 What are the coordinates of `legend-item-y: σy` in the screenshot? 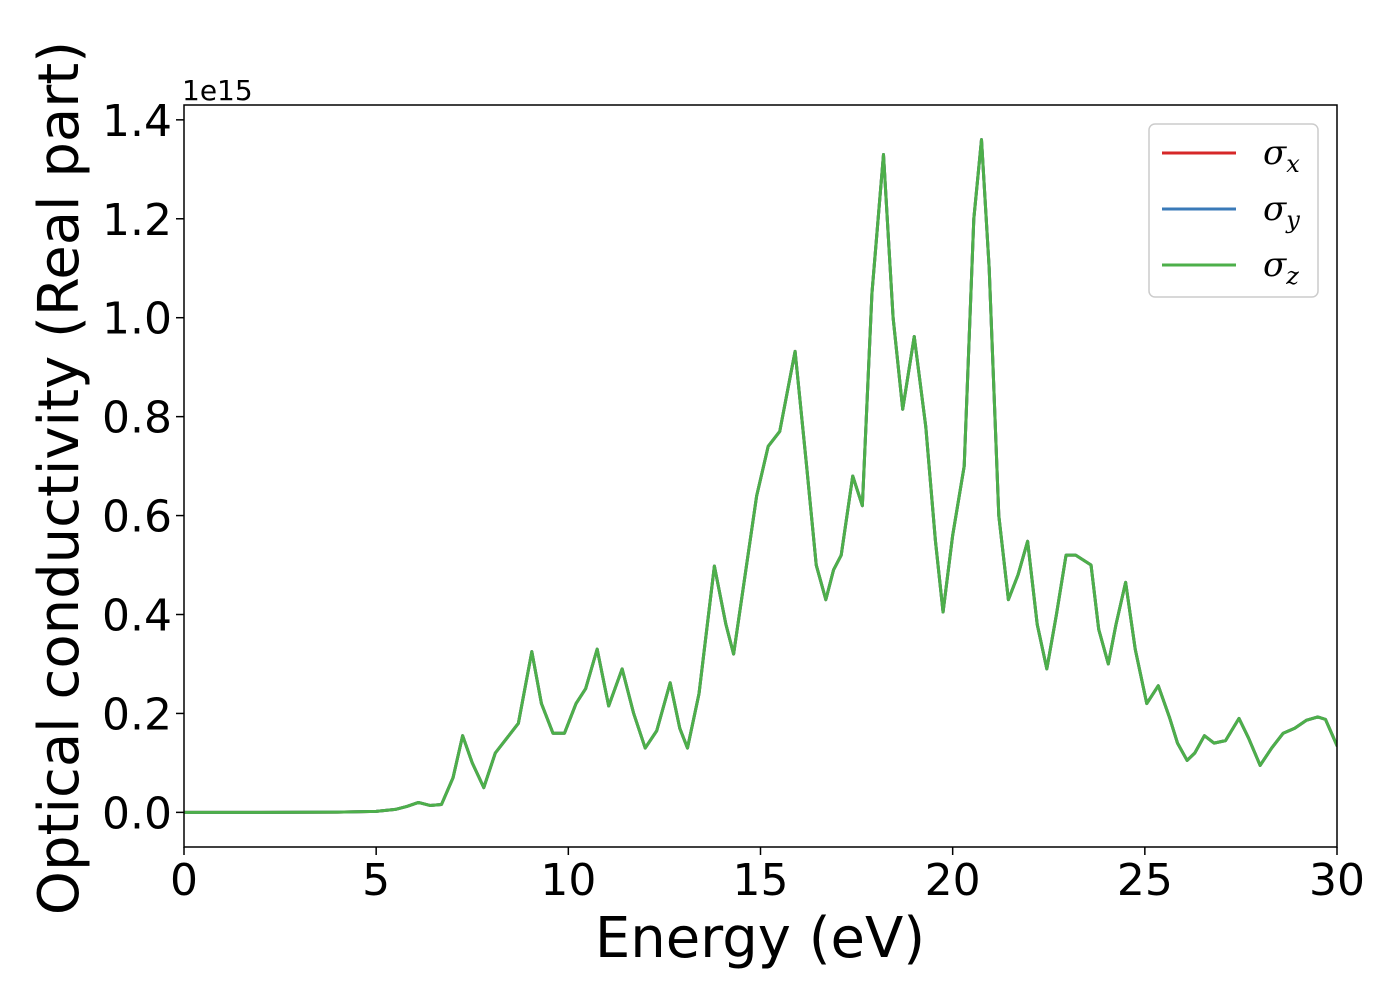 It's located at (1231, 211).